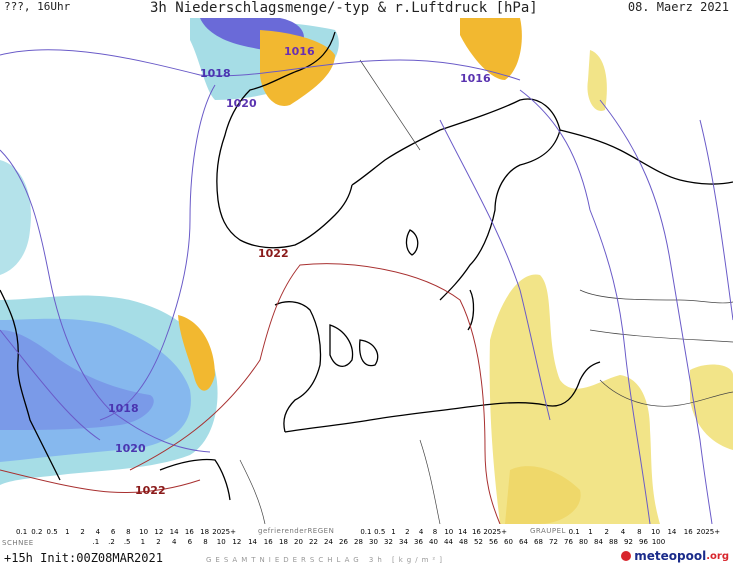  Describe the element at coordinates (463, 542) in the screenshot. I see `legend-tick-label: 48` at that location.